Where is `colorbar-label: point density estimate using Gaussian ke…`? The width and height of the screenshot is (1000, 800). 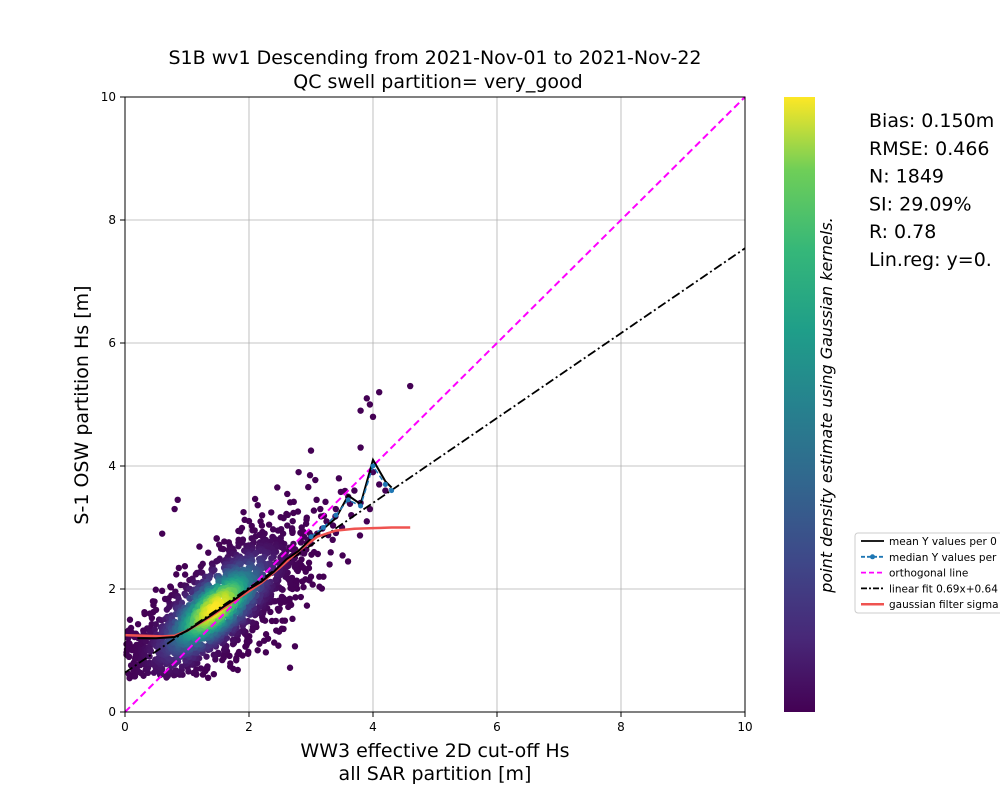 colorbar-label: point density estimate using Gaussian ke… is located at coordinates (826, 405).